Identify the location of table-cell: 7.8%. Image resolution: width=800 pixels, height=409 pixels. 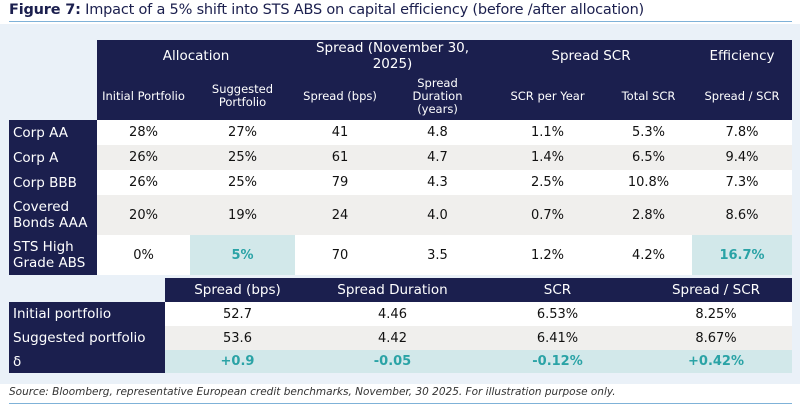
(742, 132).